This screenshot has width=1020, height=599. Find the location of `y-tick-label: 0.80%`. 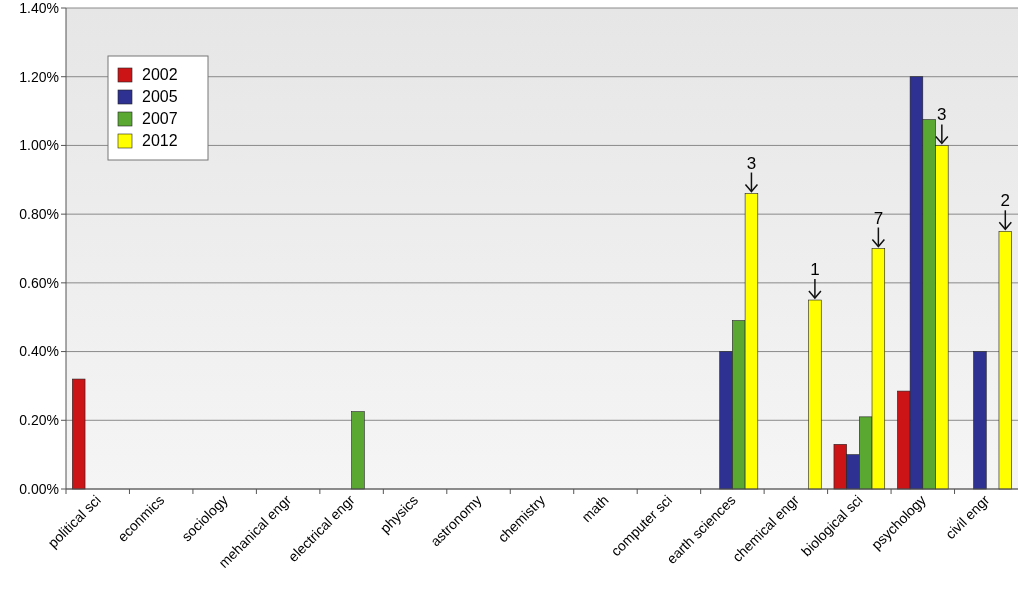

y-tick-label: 0.80% is located at coordinates (39, 214).